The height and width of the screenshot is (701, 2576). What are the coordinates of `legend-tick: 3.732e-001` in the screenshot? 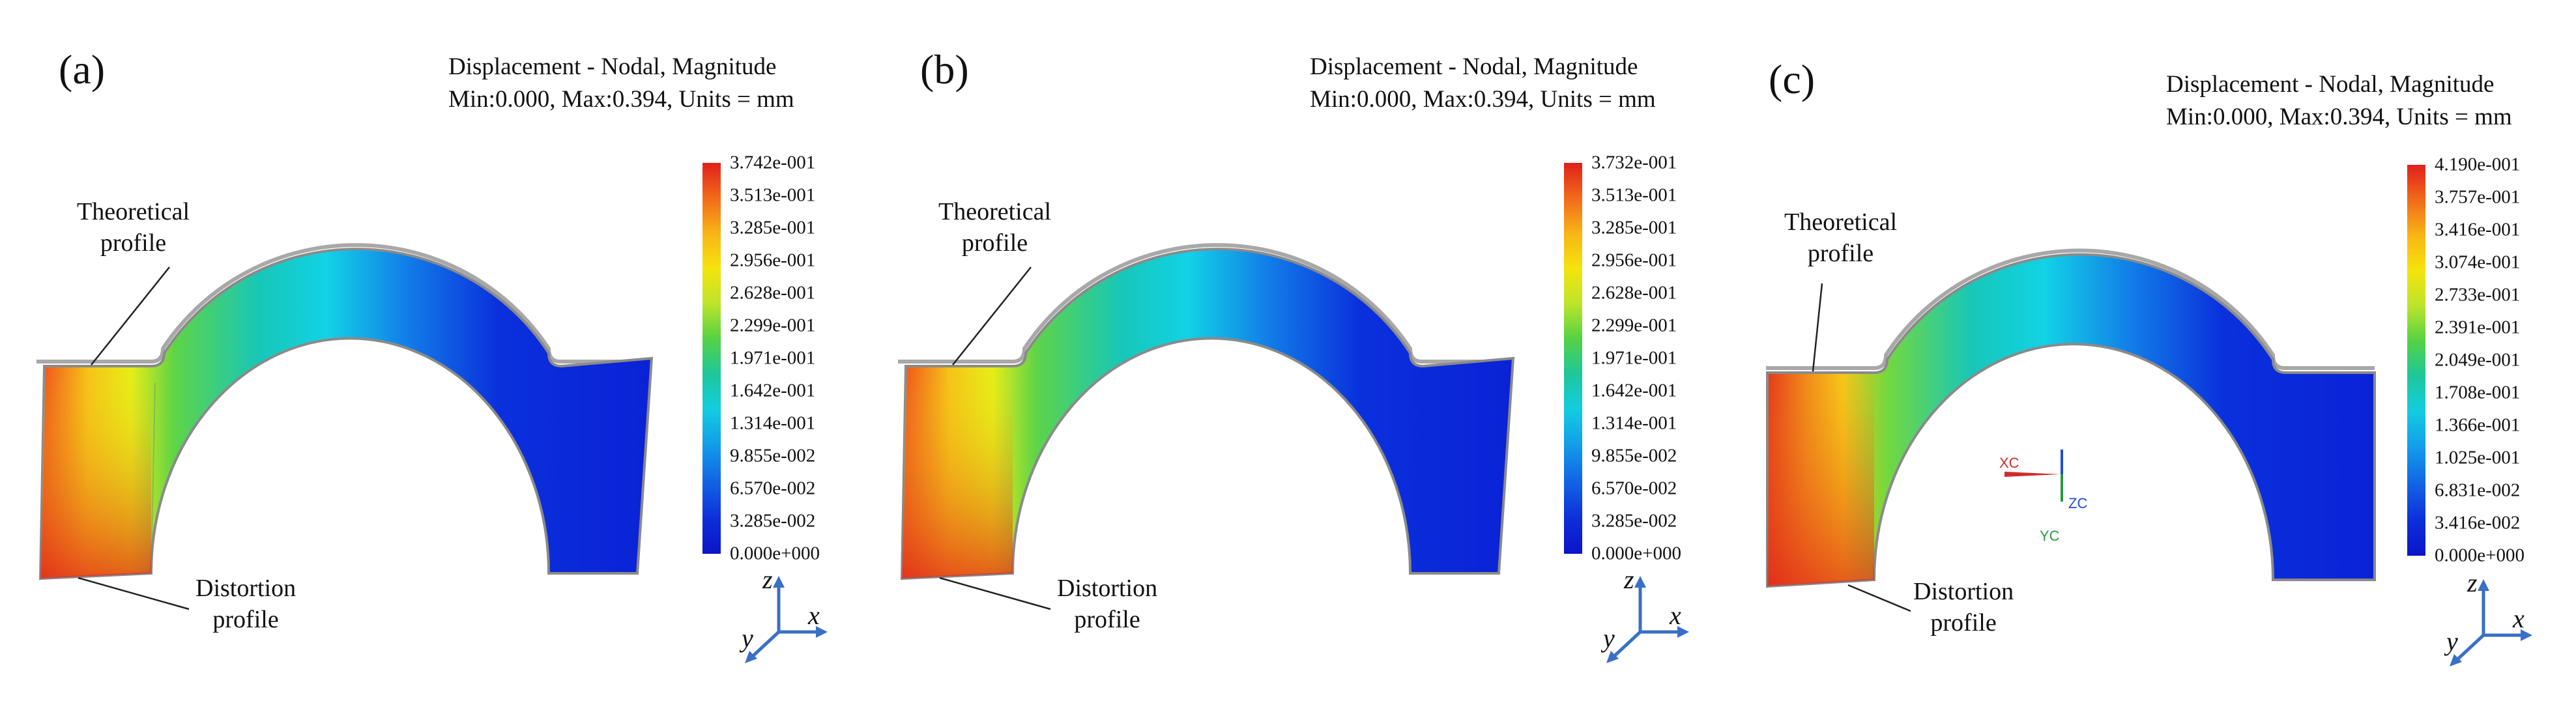 It's located at (1634, 162).